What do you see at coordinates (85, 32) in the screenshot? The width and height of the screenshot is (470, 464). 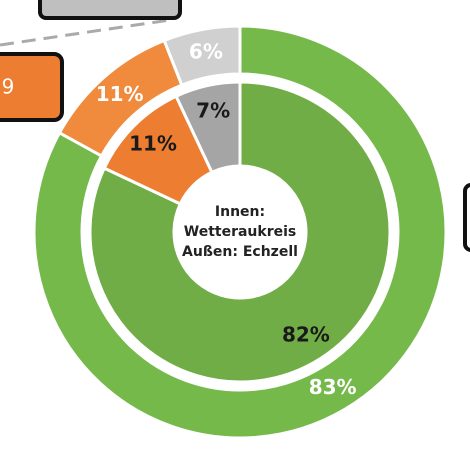 I see `leader-line` at bounding box center [85, 32].